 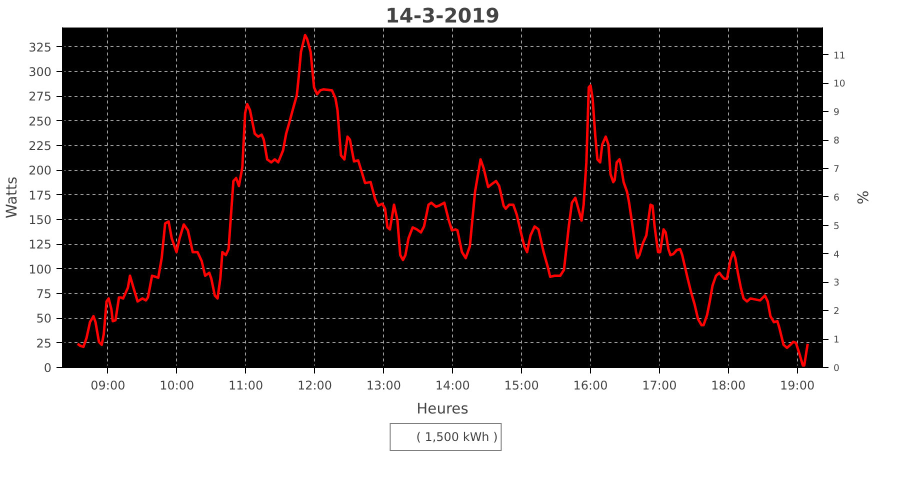 I want to click on y-tick-label: 300, so click(x=40, y=72).